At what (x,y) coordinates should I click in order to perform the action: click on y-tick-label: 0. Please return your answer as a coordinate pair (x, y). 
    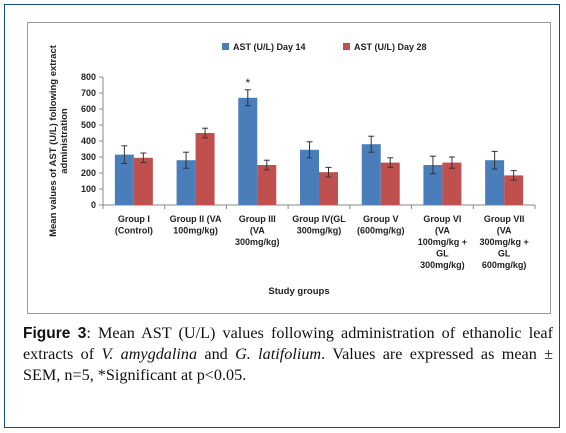
    Looking at the image, I should click on (93, 205).